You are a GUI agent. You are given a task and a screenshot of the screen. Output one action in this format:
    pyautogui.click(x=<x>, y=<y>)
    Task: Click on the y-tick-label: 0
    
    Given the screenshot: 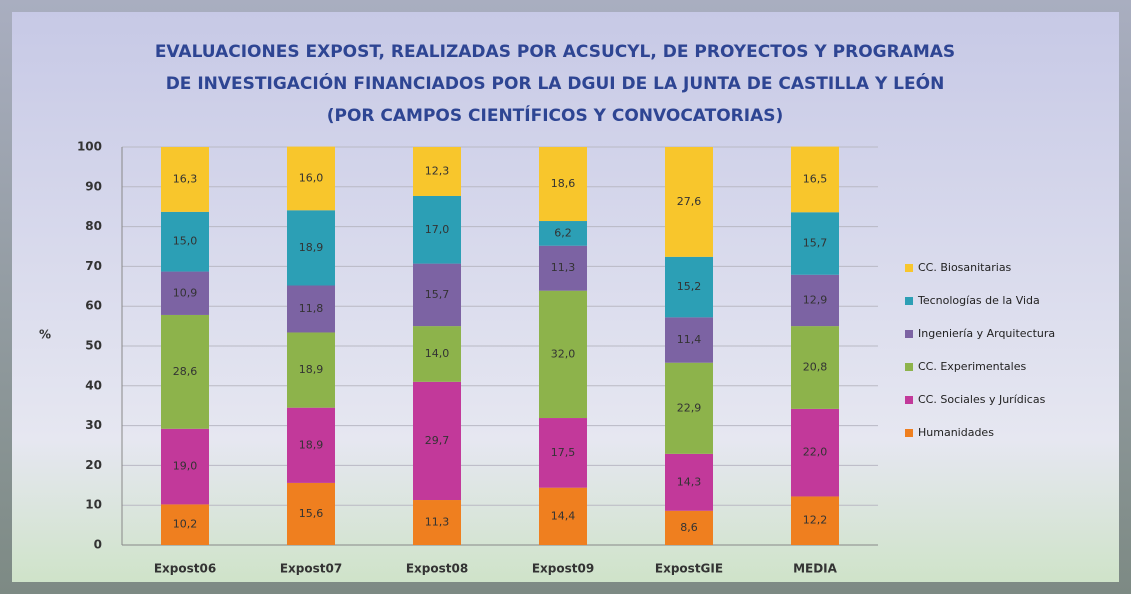 What is the action you would take?
    pyautogui.click(x=98, y=545)
    